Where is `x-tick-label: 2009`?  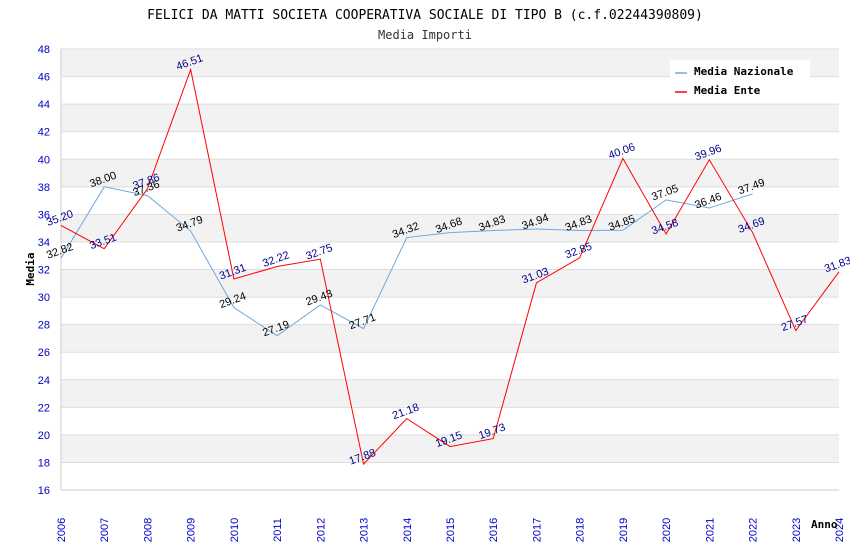 x-tick-label: 2009 is located at coordinates (192, 530).